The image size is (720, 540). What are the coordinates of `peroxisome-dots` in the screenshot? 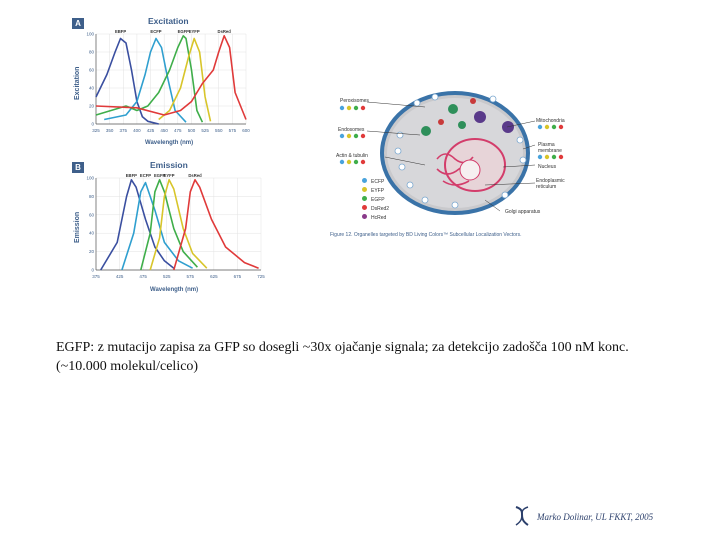 It's located at (352, 108).